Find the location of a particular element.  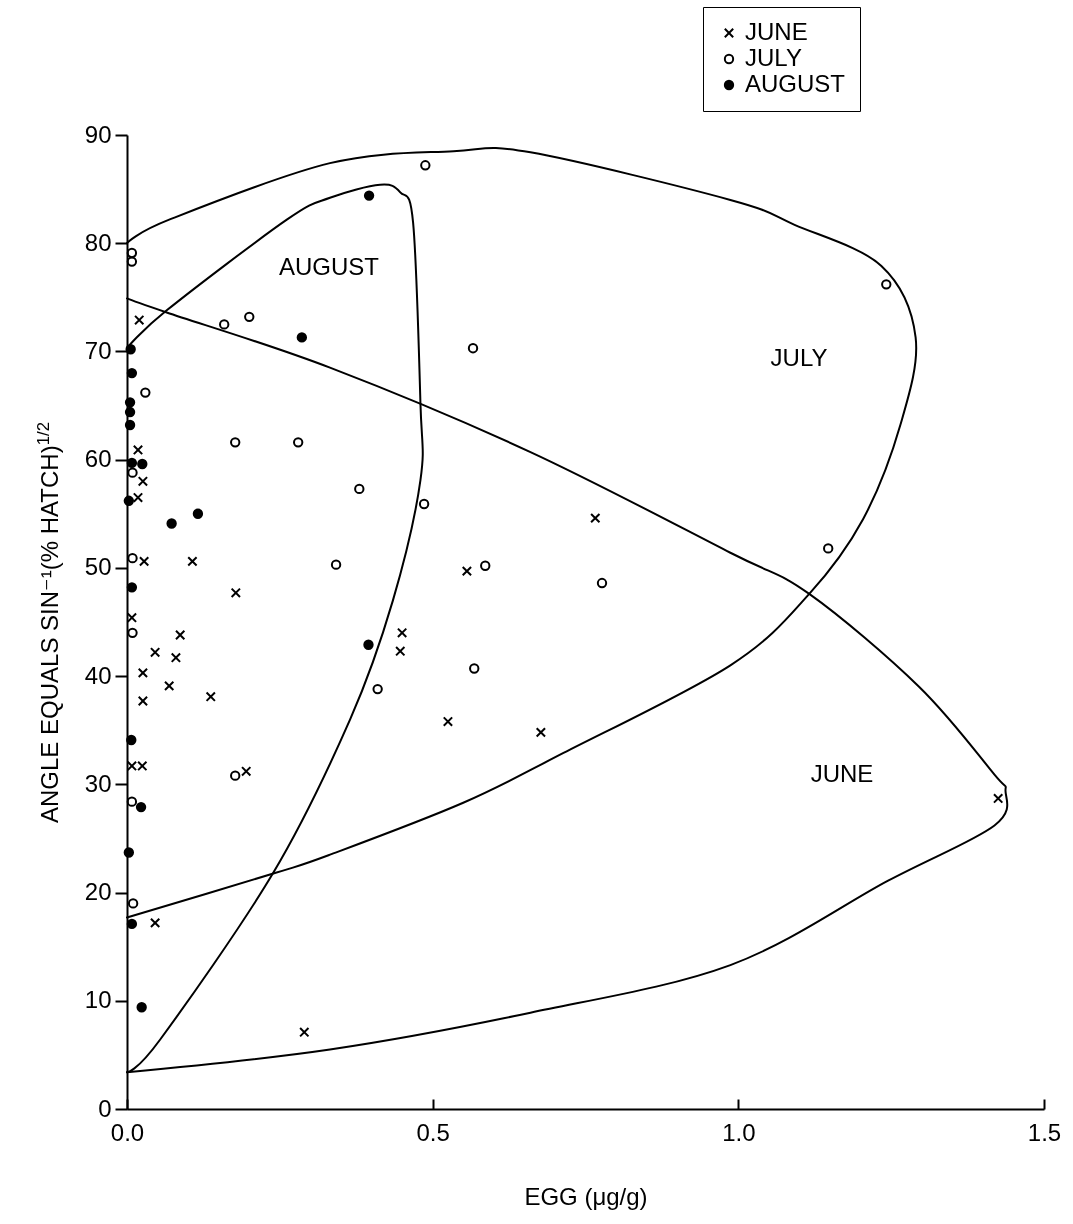

y-tick-label: 0 is located at coordinates (105, 1108).